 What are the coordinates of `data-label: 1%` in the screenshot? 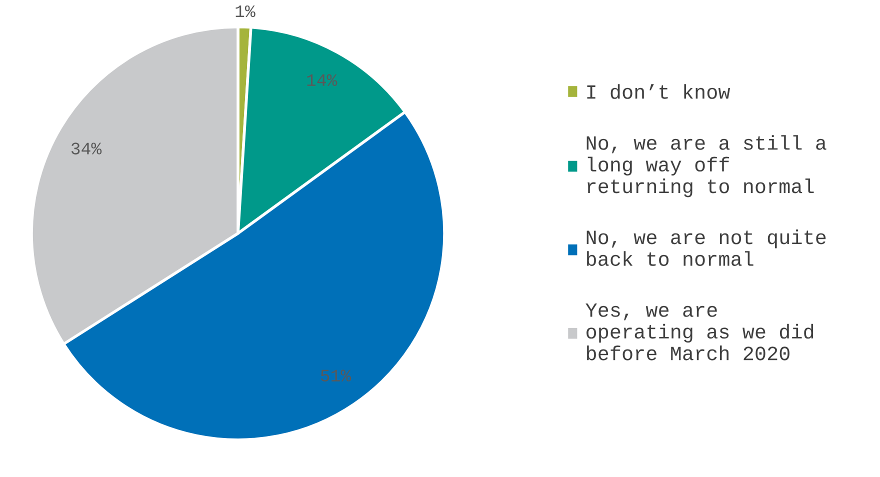 It's located at (246, 11).